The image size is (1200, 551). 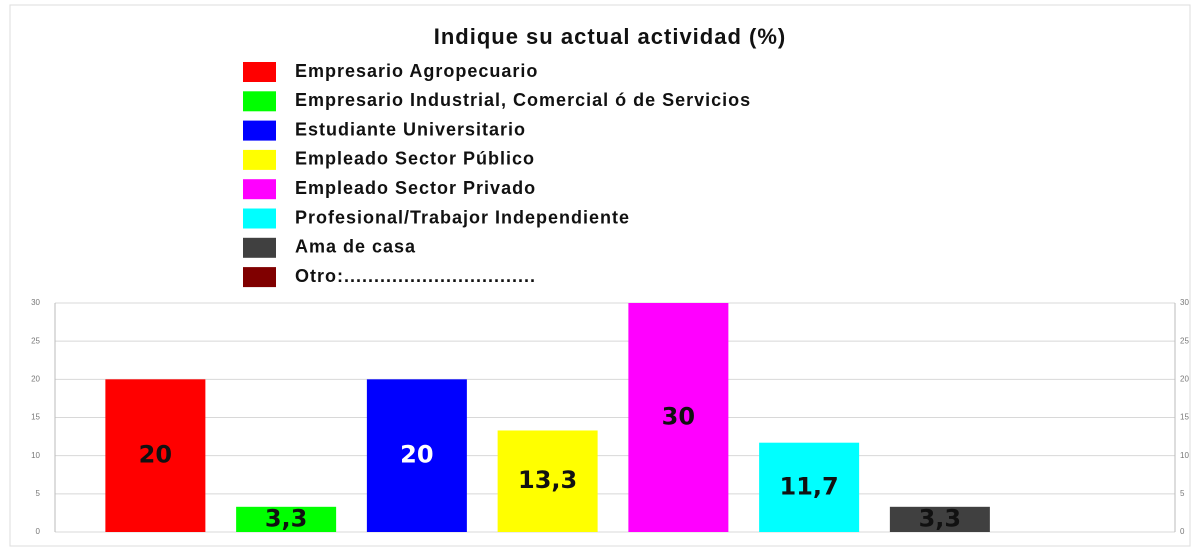 I want to click on y-tick-label: 5, so click(x=38, y=493).